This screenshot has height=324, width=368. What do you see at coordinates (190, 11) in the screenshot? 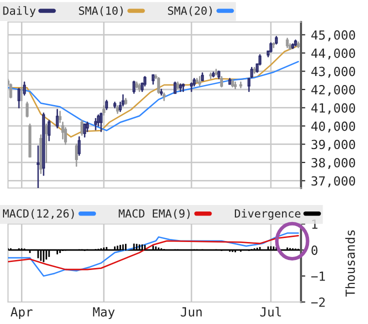
I see `legend-label: SMA(20)` at bounding box center [190, 11].